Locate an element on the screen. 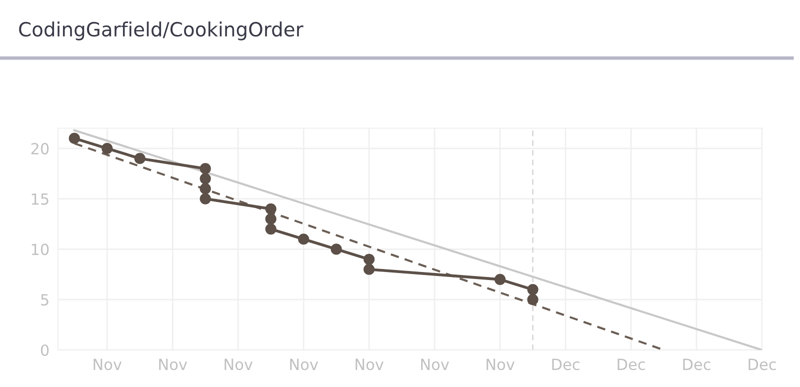 Image resolution: width=800 pixels, height=387 pixels. y-tick-label: 20 is located at coordinates (40, 148).